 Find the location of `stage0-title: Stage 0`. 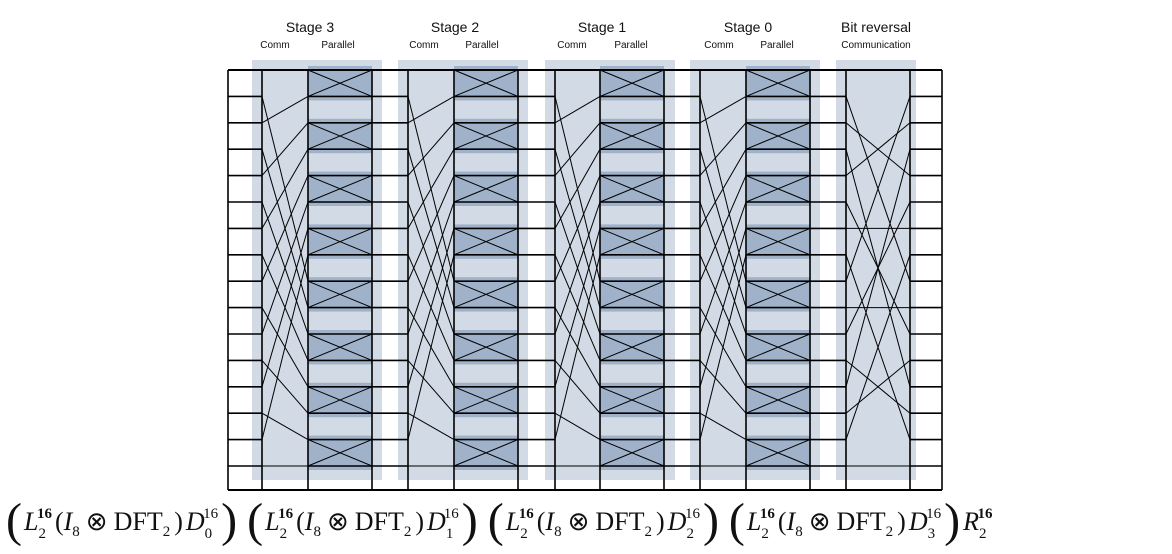

stage0-title: Stage 0 is located at coordinates (748, 27).